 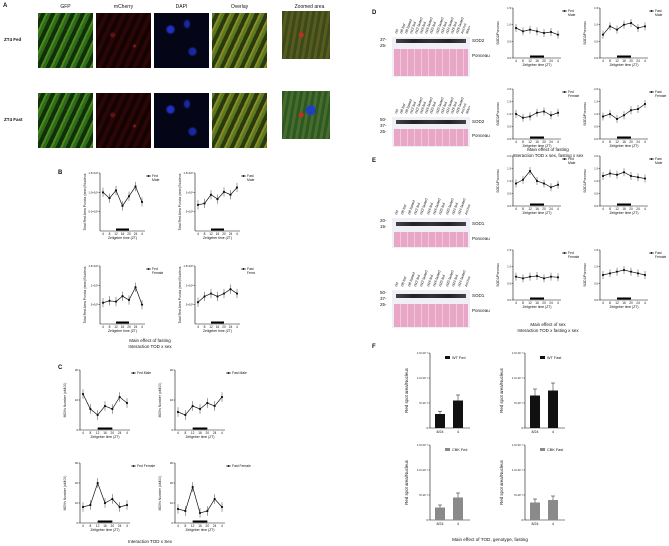 I want to click on panel-d-dark-phase-bar, so click(x=537, y=137).